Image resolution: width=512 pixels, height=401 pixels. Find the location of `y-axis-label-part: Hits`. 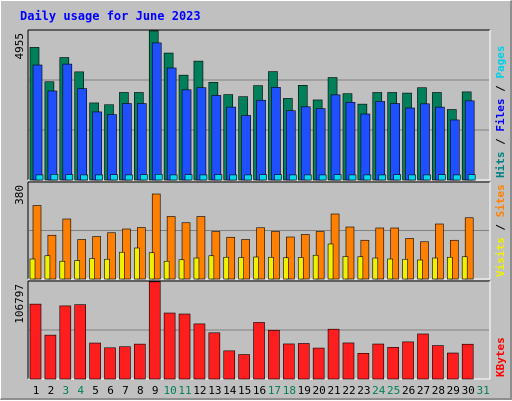

y-axis-label-part: Hits is located at coordinates (500, 165).